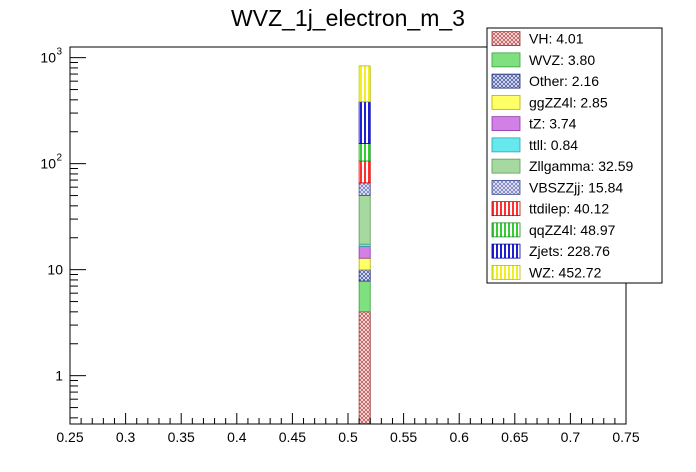 The height and width of the screenshot is (472, 696). Describe the element at coordinates (625, 437) in the screenshot. I see `x-tick-label: 0.75` at that location.